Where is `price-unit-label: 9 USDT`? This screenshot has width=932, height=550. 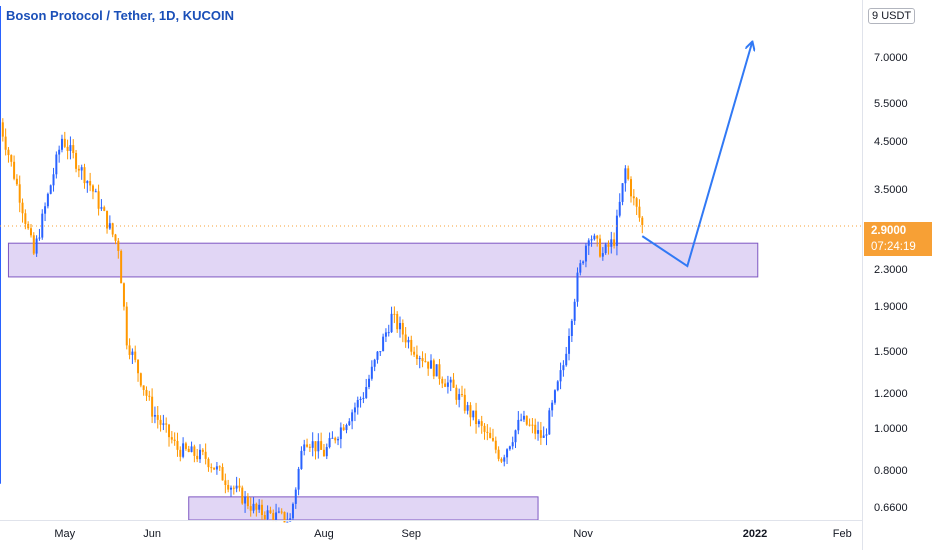
price-unit-label: 9 USDT is located at coordinates (891, 16).